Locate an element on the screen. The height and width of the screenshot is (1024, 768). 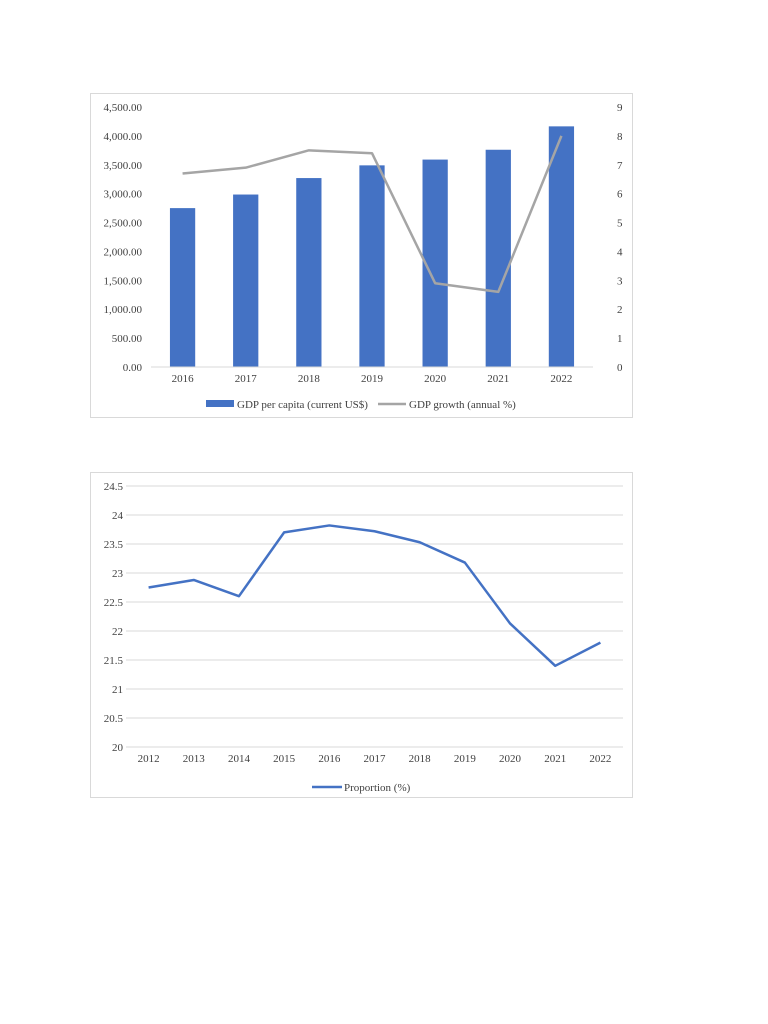
y-left-tick-label: 1,000.00 is located at coordinates (123, 310).